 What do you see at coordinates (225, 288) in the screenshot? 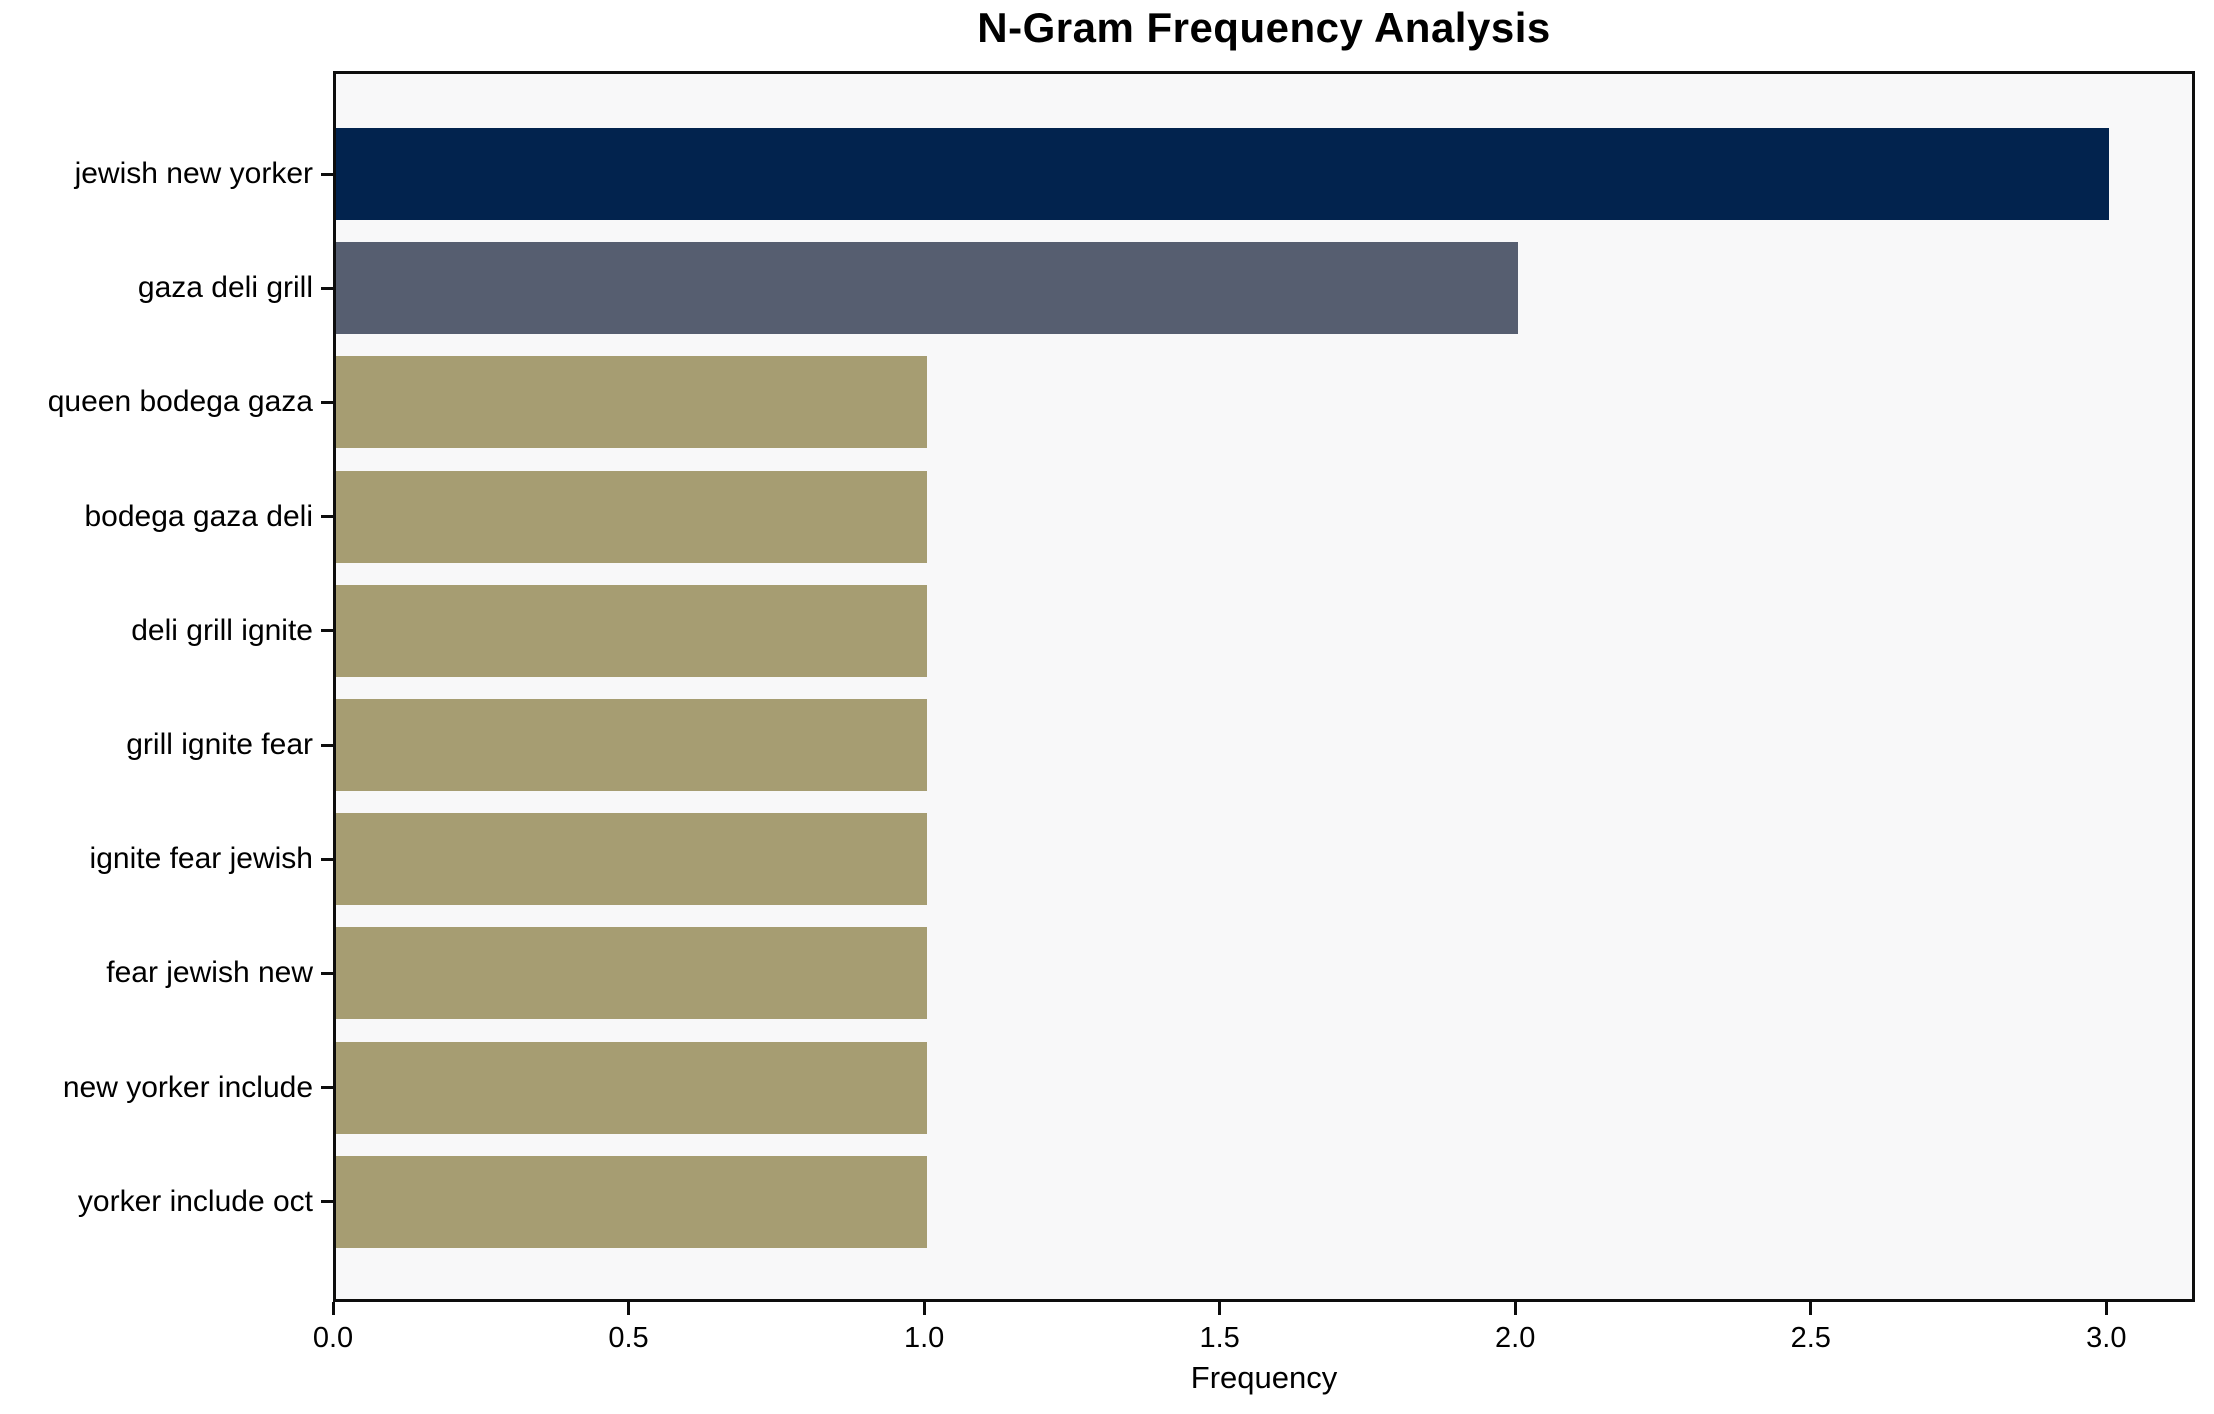
I see `y-tick-label: gaza deli grill` at bounding box center [225, 288].